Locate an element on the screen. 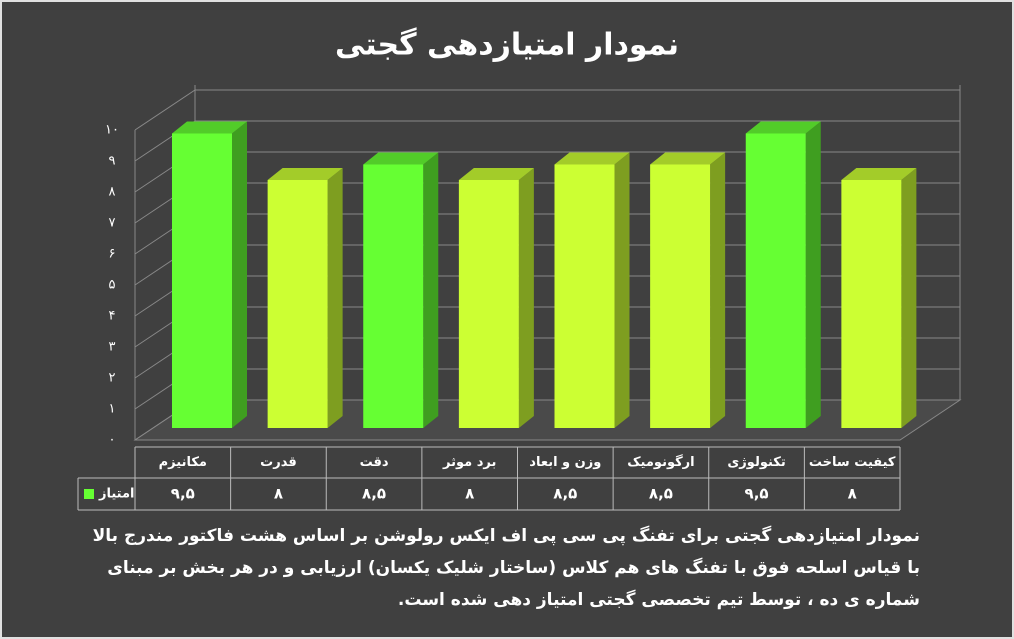  x-tick-label: قدرت is located at coordinates (278, 462).